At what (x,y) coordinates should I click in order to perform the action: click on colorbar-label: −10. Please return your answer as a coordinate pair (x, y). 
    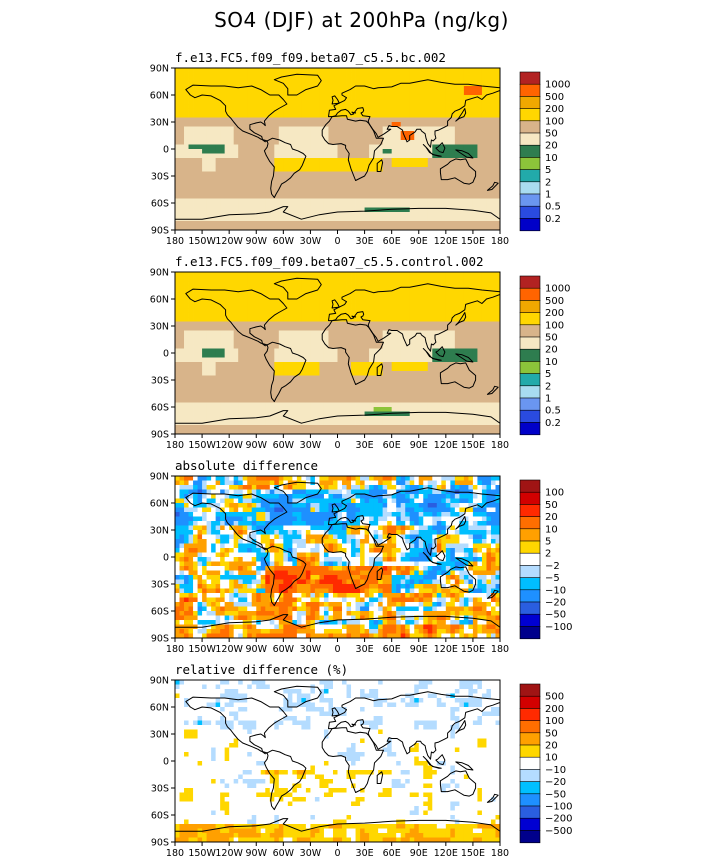
    Looking at the image, I should click on (555, 770).